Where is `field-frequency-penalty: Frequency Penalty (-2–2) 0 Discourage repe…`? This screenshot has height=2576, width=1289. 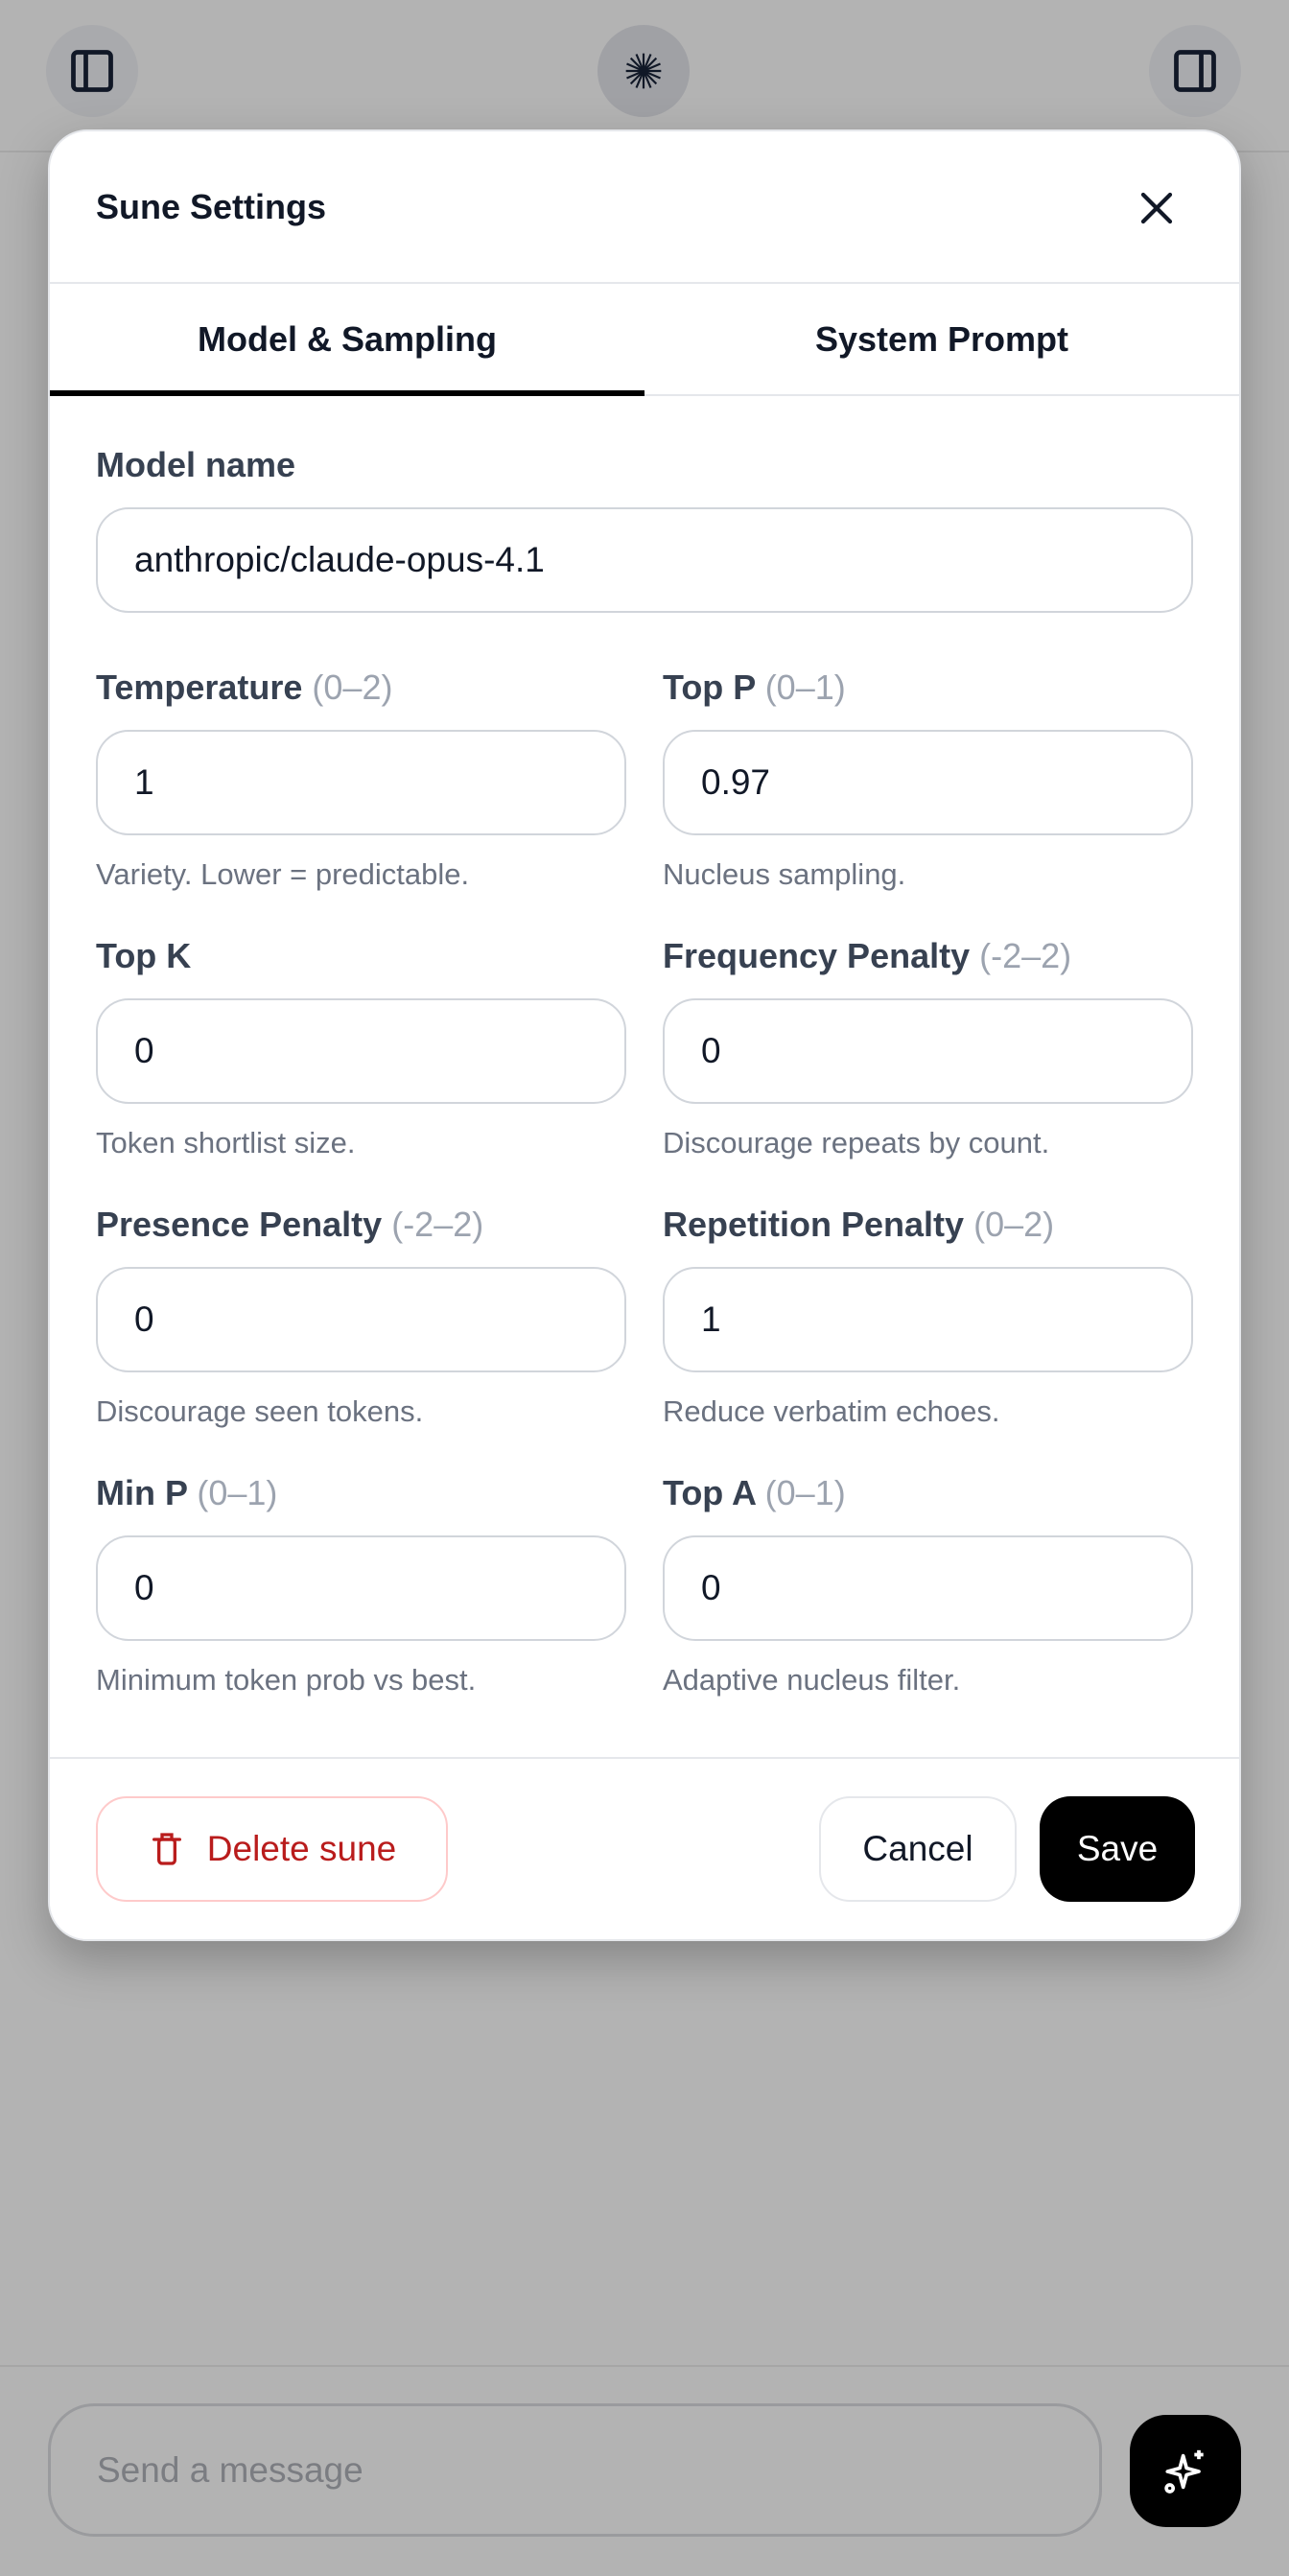 field-frequency-penalty: Frequency Penalty (-2–2) 0 Discourage repe… is located at coordinates (928, 1048).